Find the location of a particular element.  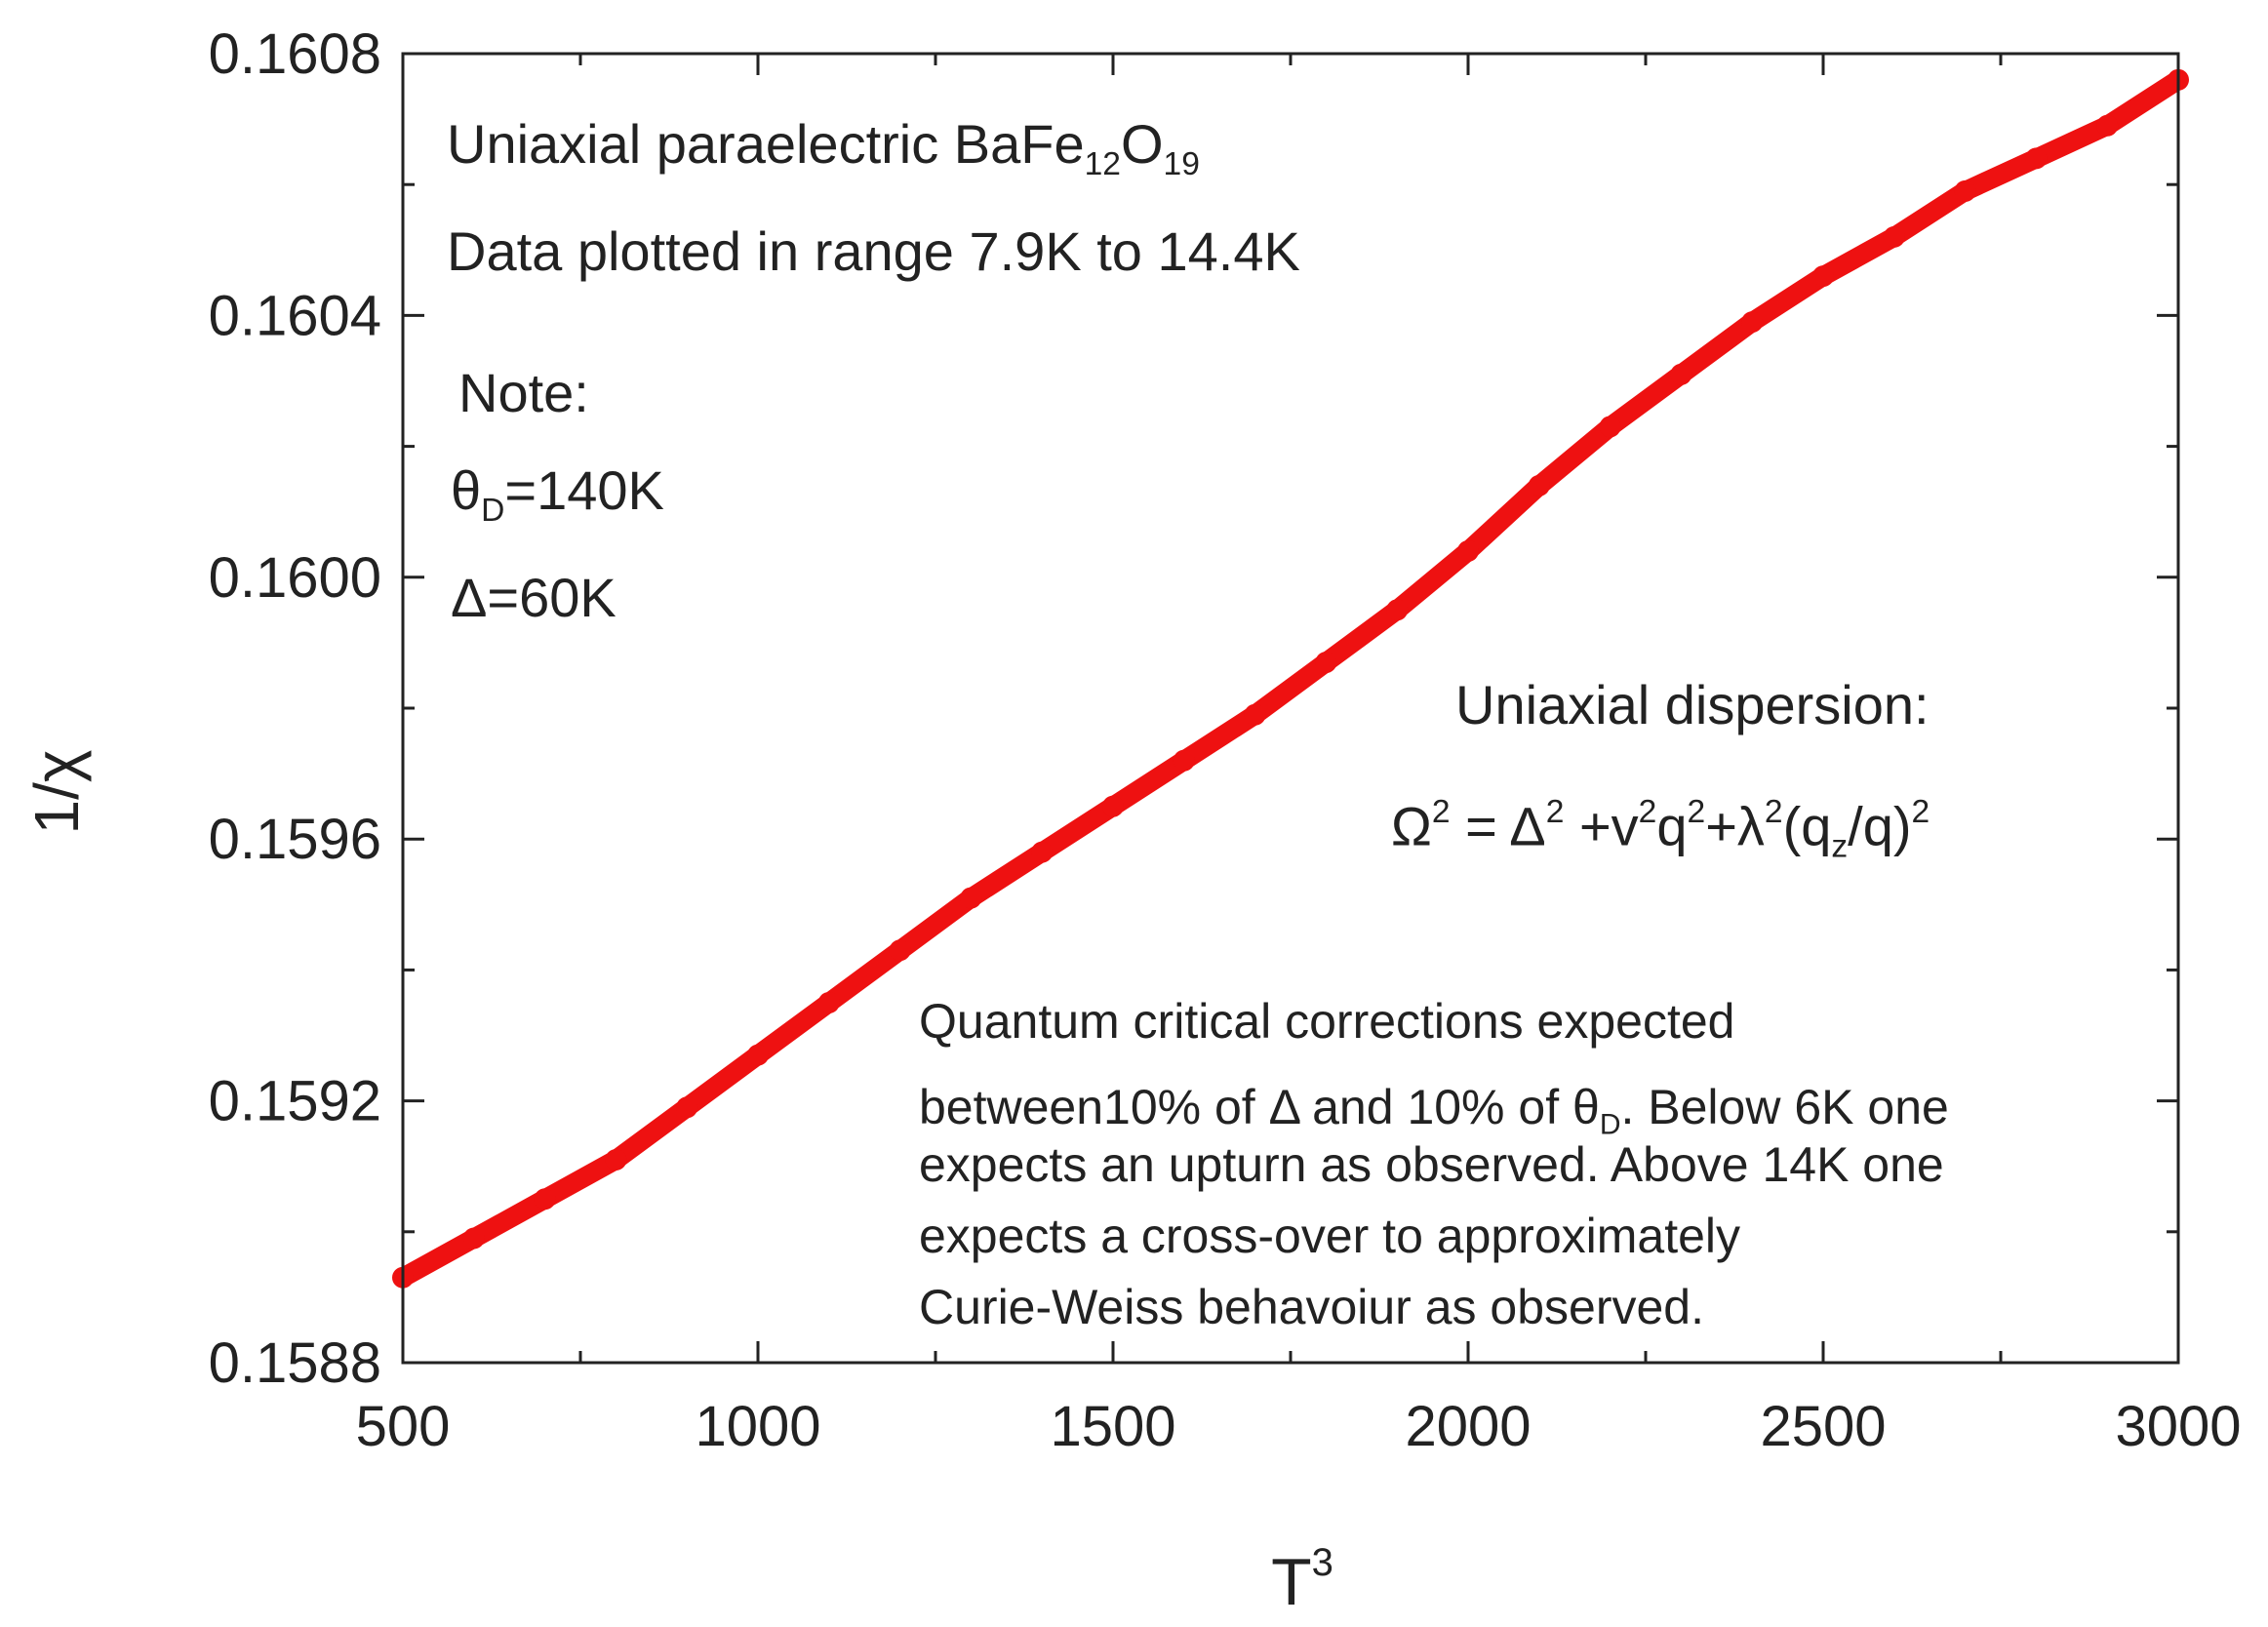

x-tick-label: 500 is located at coordinates (403, 1426).